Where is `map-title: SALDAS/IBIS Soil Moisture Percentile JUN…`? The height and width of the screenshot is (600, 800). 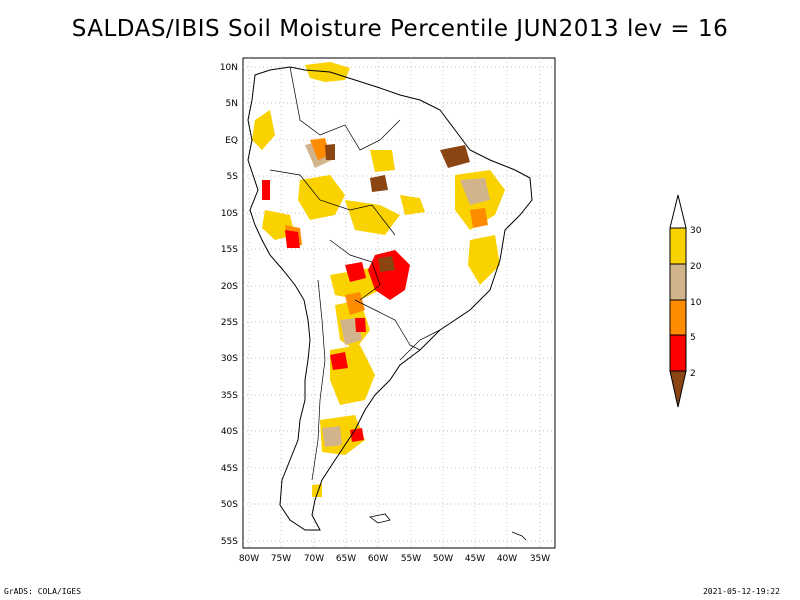 map-title: SALDAS/IBIS Soil Moisture Percentile JUN… is located at coordinates (400, 29).